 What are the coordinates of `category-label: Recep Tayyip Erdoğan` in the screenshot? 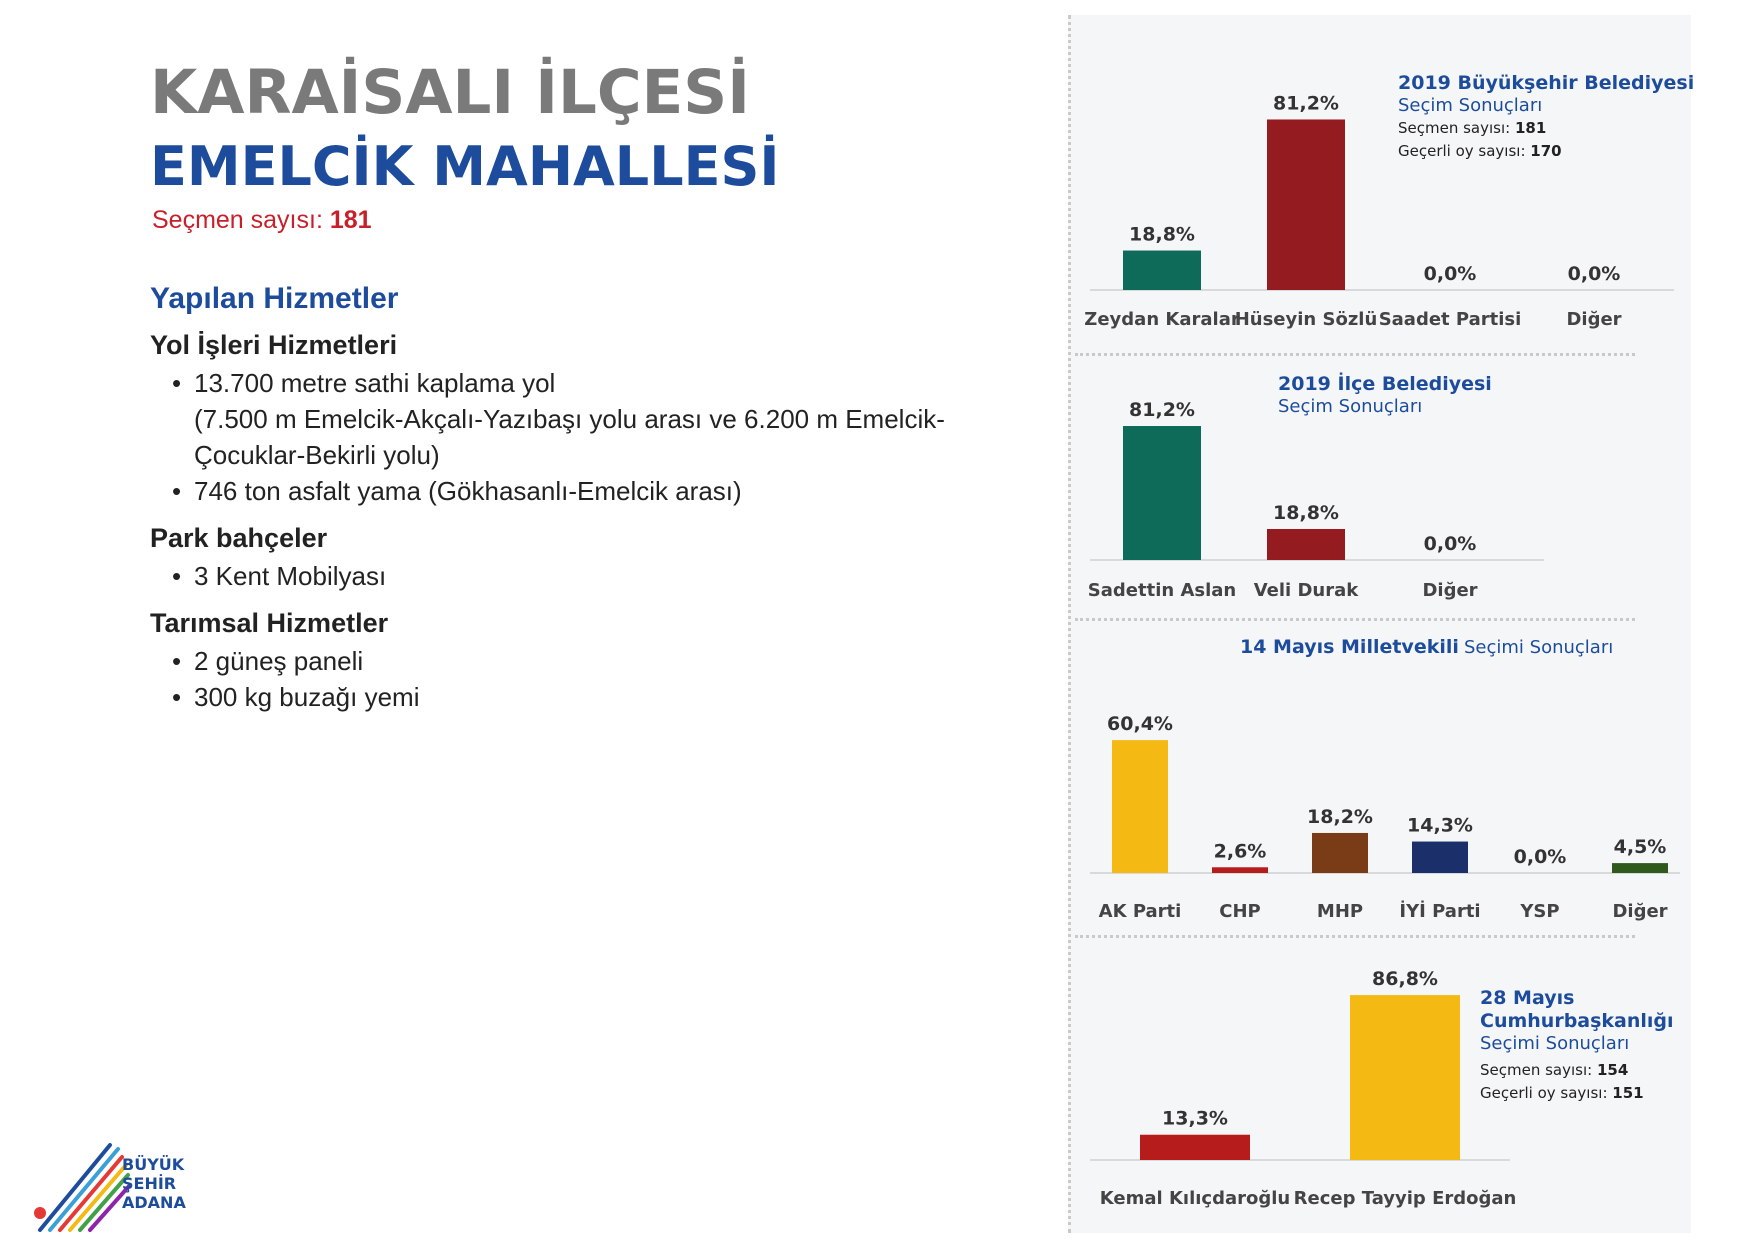 It's located at (1405, 1198).